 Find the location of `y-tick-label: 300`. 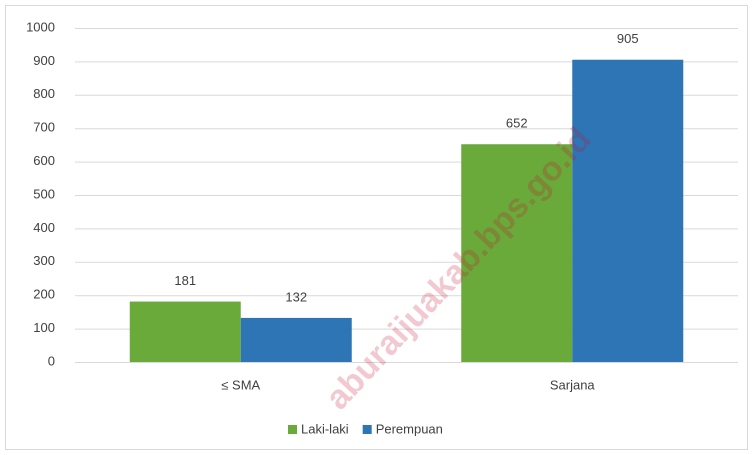

y-tick-label: 300 is located at coordinates (44, 260).